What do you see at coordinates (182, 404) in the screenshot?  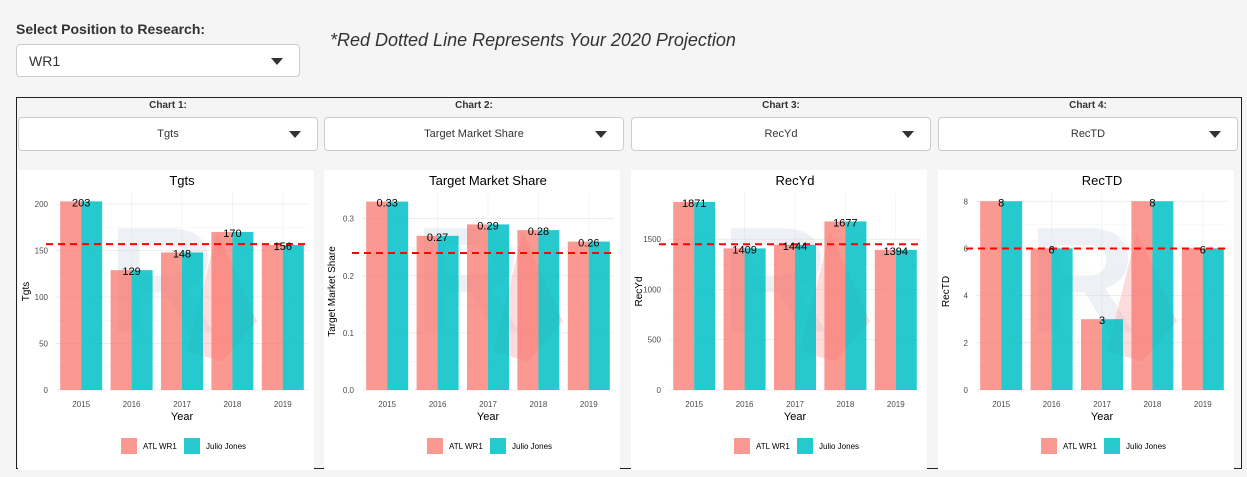 I see `x-tick-label: 2017` at bounding box center [182, 404].